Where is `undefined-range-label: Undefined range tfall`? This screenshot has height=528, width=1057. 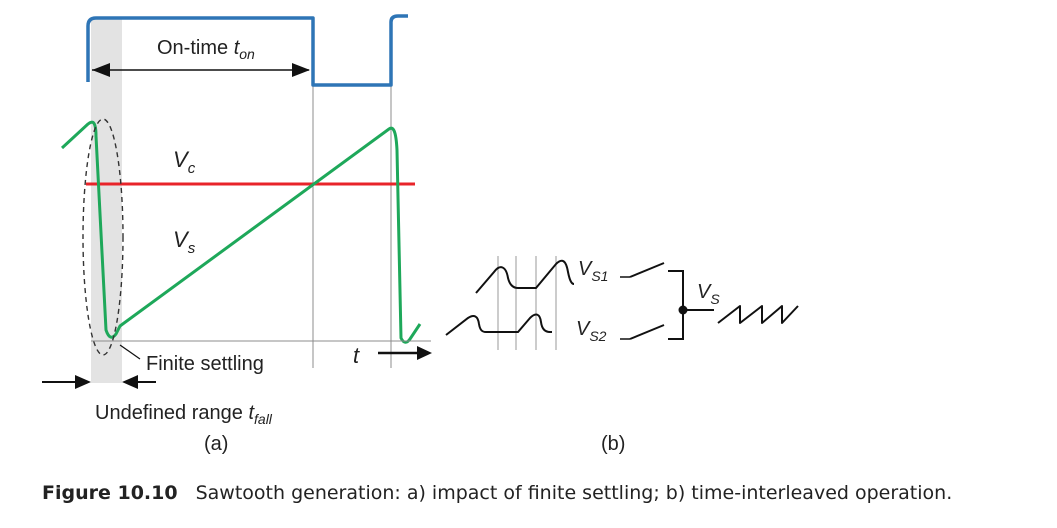 undefined-range-label: Undefined range tfall is located at coordinates (184, 414).